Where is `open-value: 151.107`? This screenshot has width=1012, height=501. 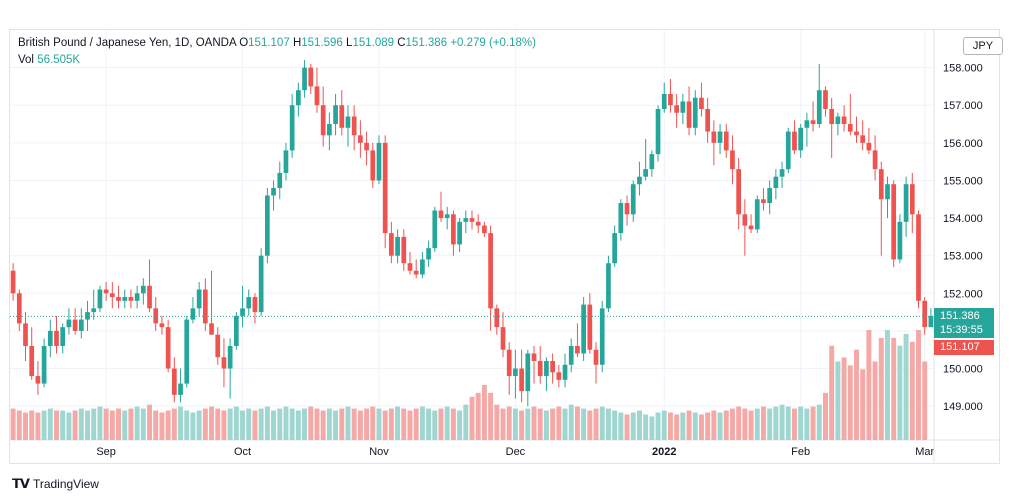 open-value: 151.107 is located at coordinates (269, 43).